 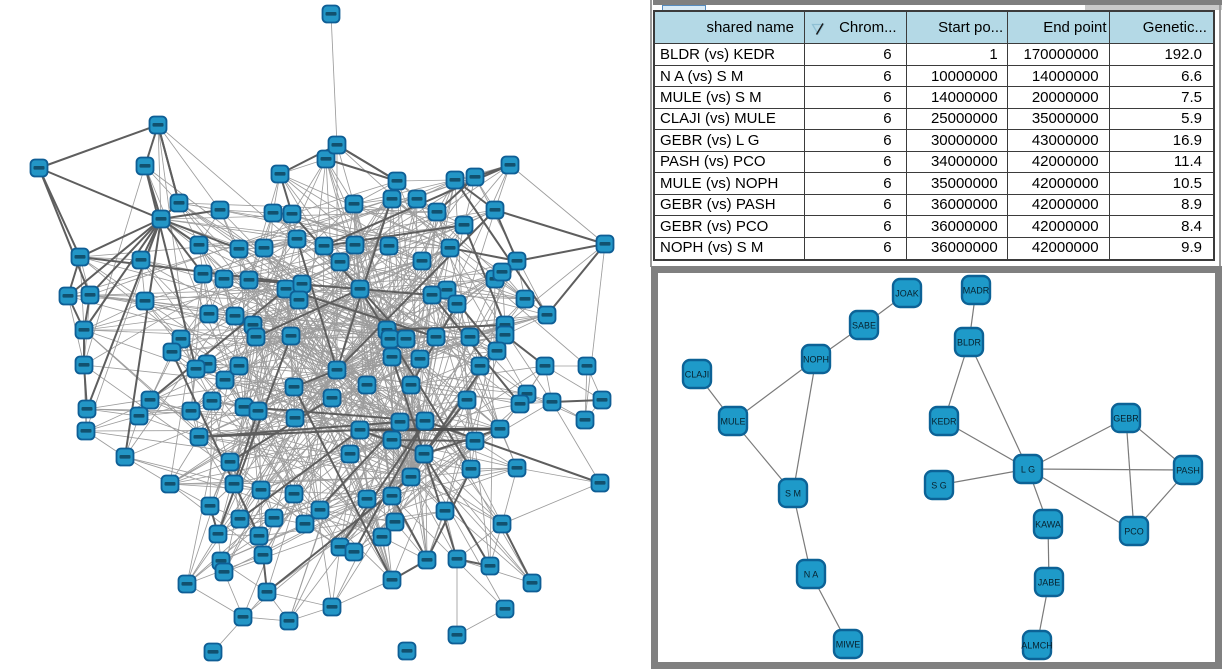 What do you see at coordinates (944, 422) in the screenshot?
I see `svg-text: KEDR` at bounding box center [944, 422].